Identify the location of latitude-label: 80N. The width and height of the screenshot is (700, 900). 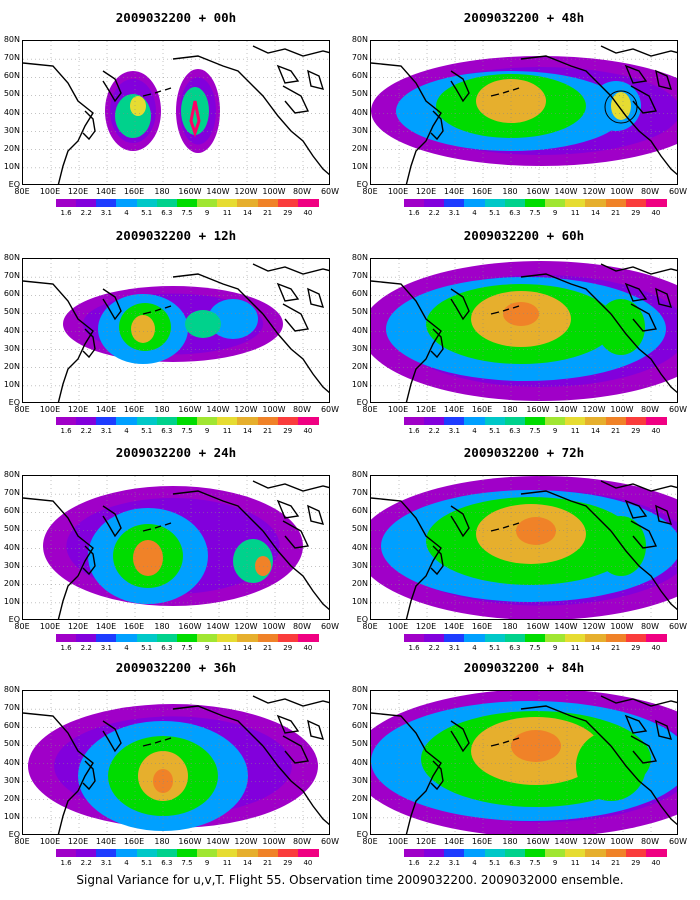
(359, 689).